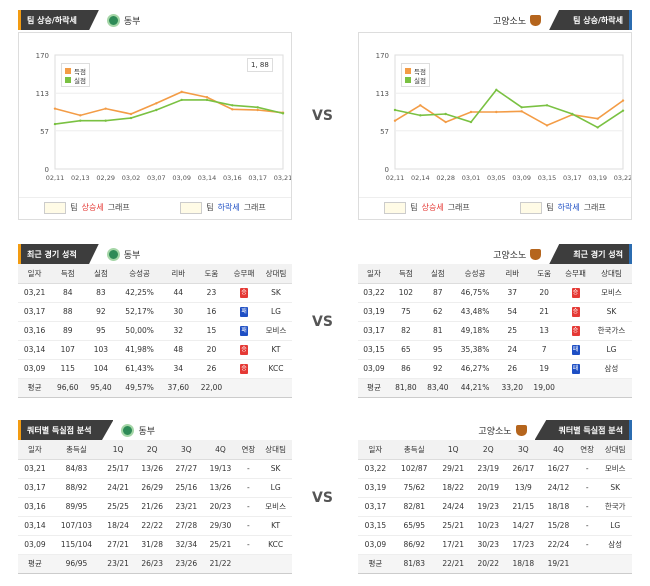 The image size is (650, 586). Describe the element at coordinates (186, 469) in the screenshot. I see `table-cell: 27/27` at that location.